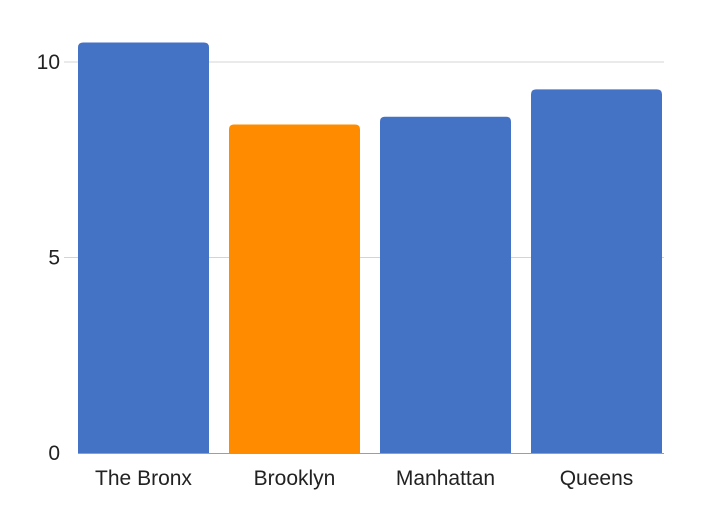  Describe the element at coordinates (143, 478) in the screenshot. I see `x-tick-label: The Bronx` at that location.